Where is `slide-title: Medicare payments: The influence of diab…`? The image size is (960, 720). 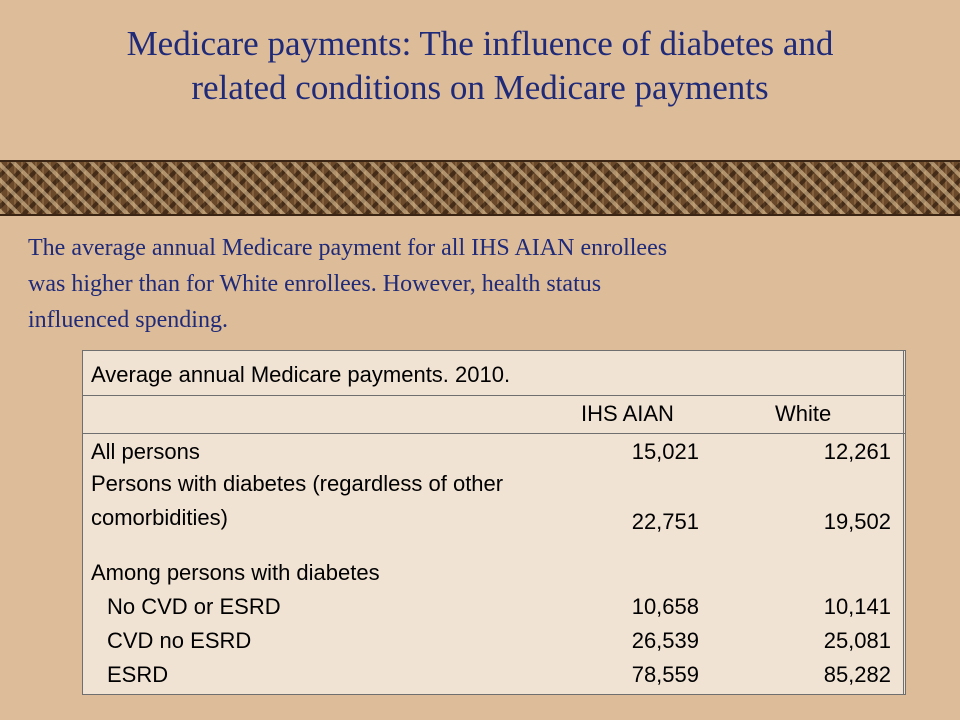
slide-title: Medicare payments: The influence of diab… is located at coordinates (480, 66).